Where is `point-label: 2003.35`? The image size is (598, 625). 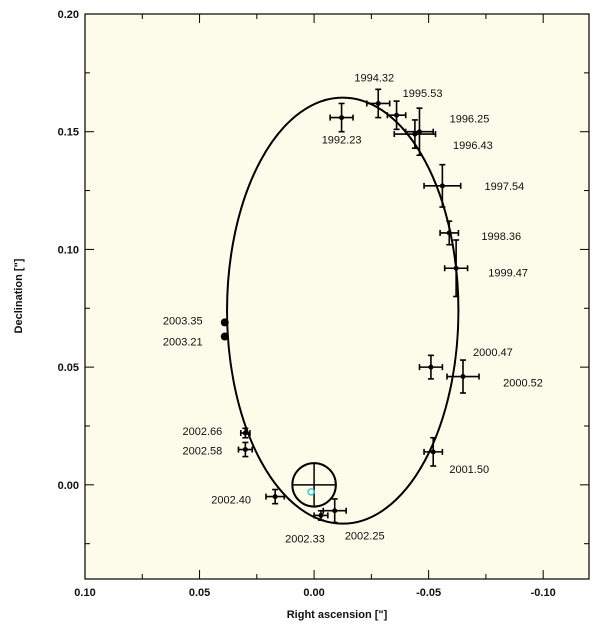
point-label: 2003.35 is located at coordinates (183, 321).